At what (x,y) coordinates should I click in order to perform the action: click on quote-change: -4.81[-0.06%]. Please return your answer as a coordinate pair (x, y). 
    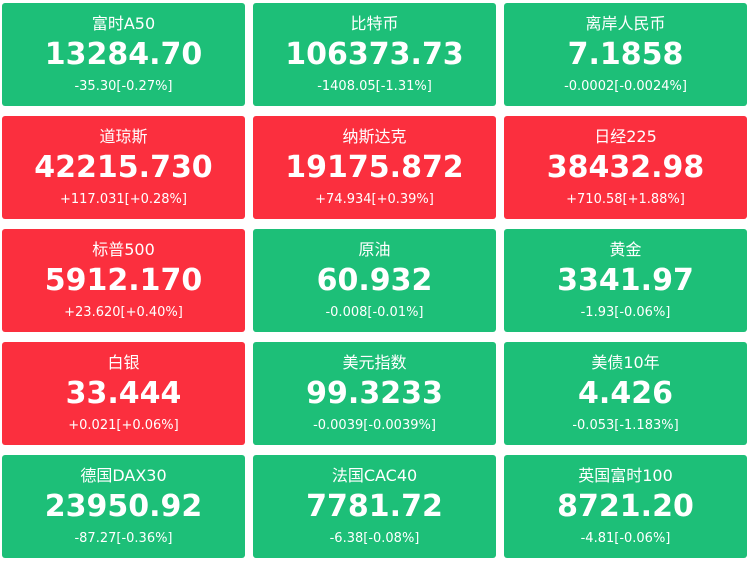
    Looking at the image, I should click on (625, 538).